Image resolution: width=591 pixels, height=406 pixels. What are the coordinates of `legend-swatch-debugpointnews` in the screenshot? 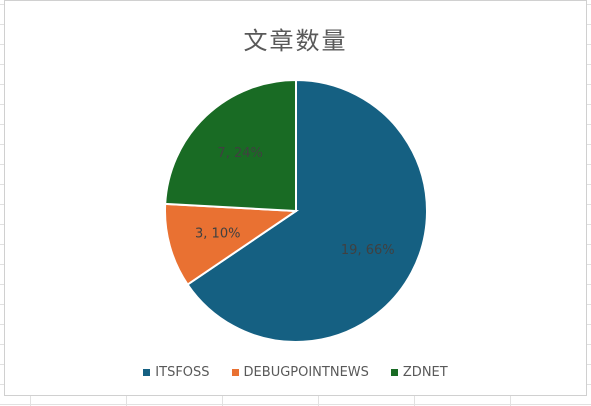 It's located at (235, 372).